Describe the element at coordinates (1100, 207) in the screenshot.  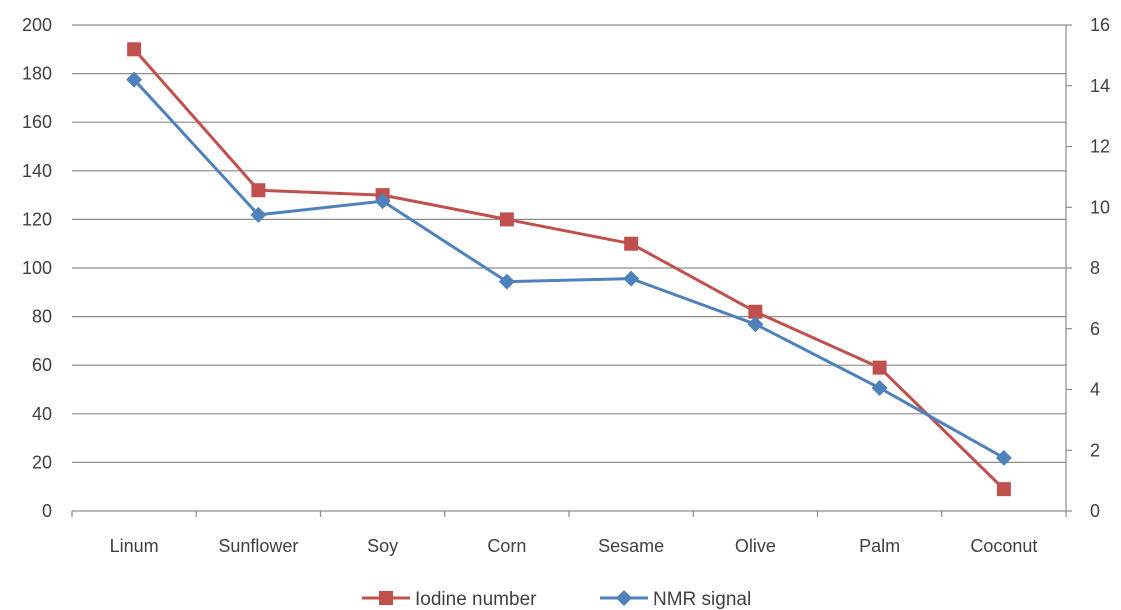
I see `right-tick-label: 10` at that location.